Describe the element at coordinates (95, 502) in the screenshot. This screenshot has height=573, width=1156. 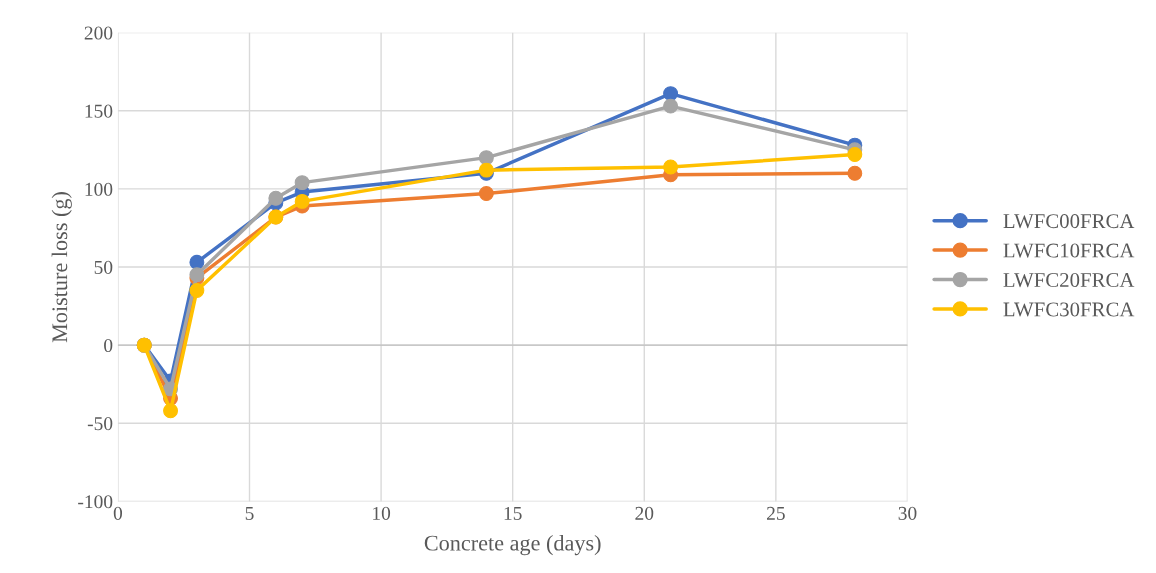
I see `y-tick-label: -100` at that location.